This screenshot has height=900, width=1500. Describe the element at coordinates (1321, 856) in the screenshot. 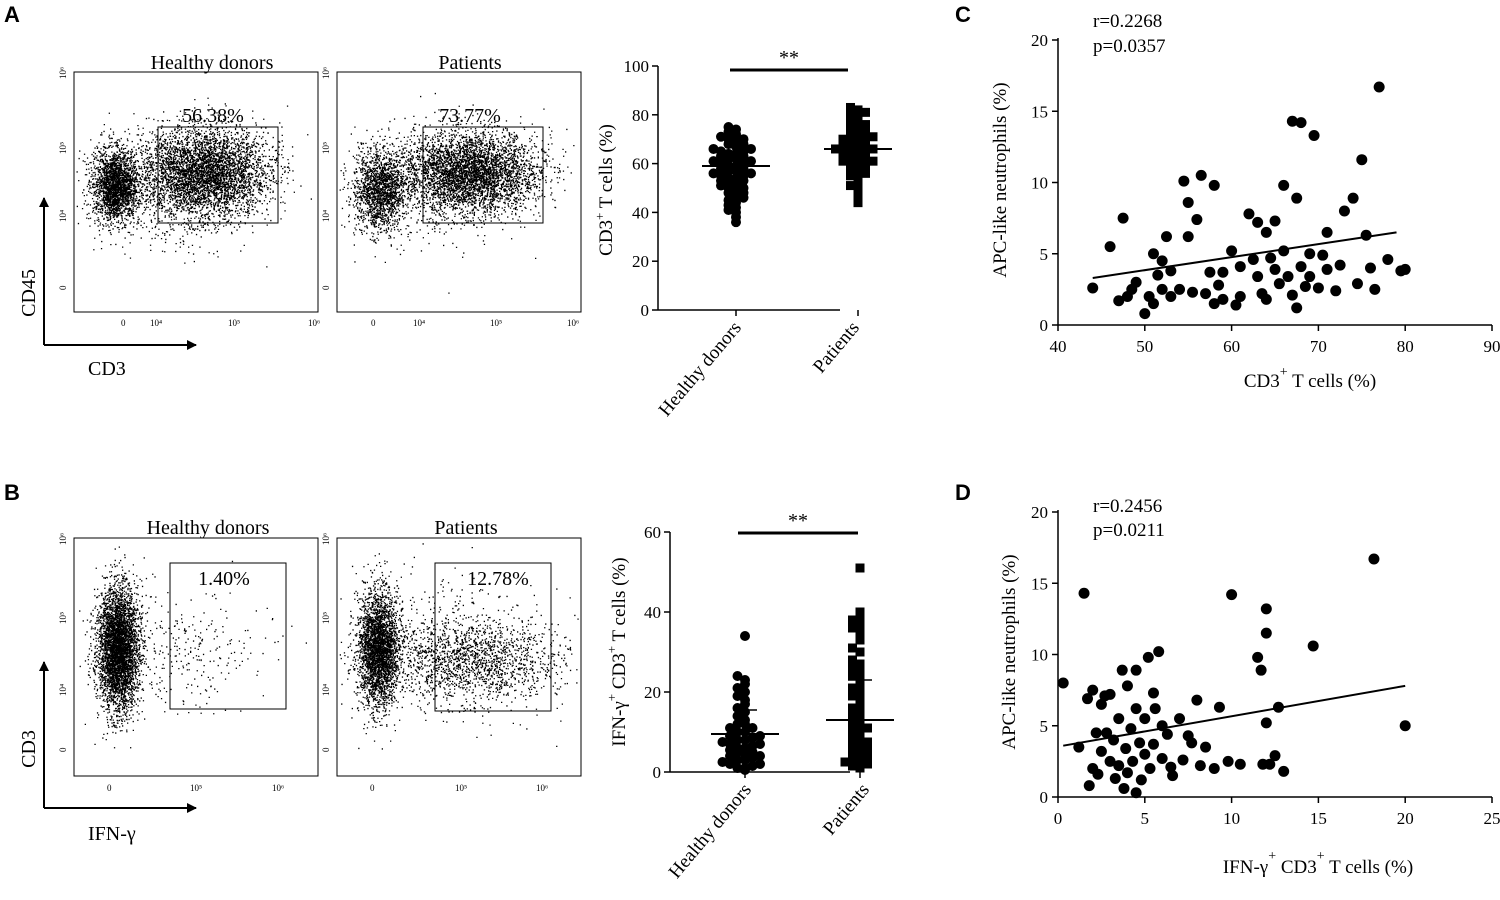

I see `scatter-d-xlabel-sup2: +` at that location.